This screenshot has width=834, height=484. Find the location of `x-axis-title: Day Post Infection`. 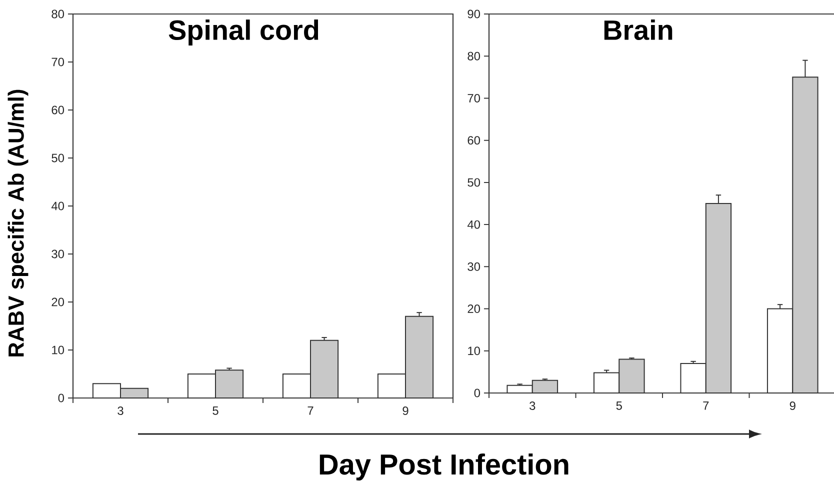

x-axis-title: Day Post Infection is located at coordinates (444, 467).